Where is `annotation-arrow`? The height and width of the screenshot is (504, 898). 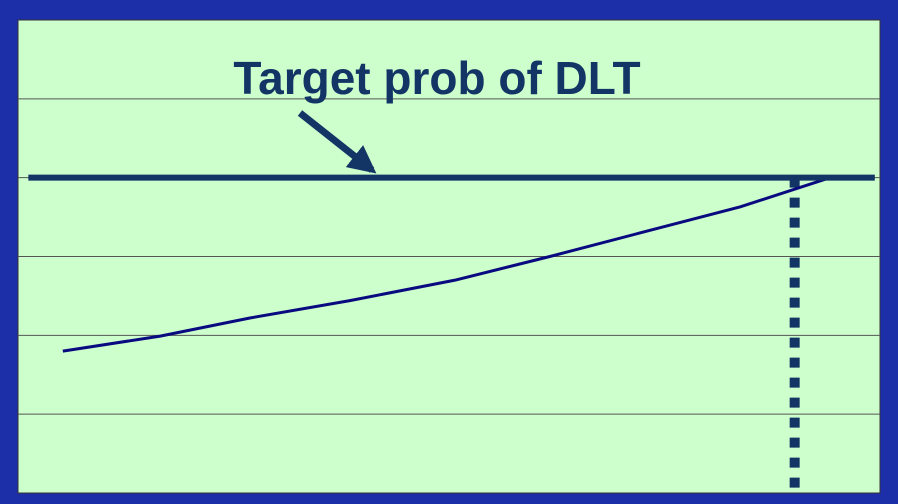 annotation-arrow is located at coordinates (337, 142).